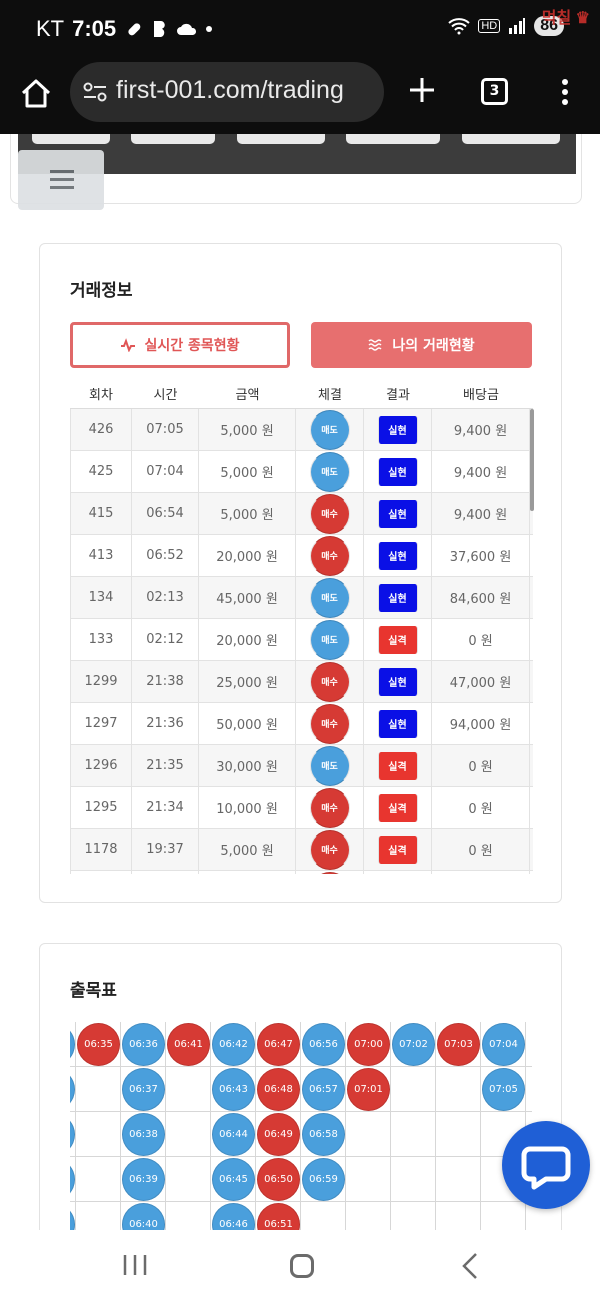 Image resolution: width=600 pixels, height=1300 pixels. I want to click on result-badge: 실현, so click(397, 597).